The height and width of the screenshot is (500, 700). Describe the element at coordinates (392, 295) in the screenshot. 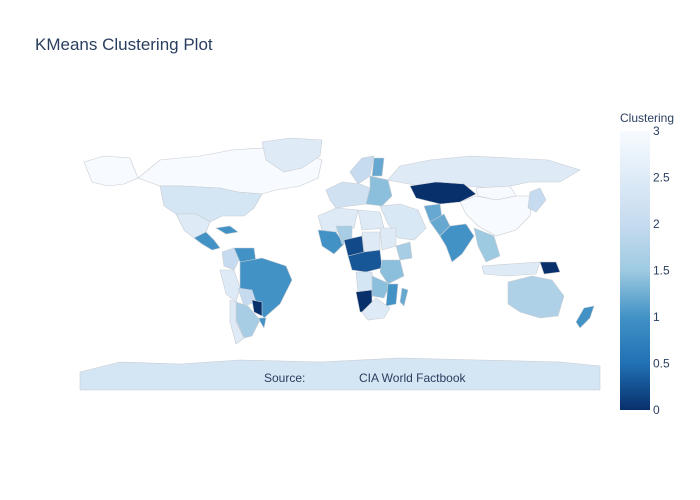

I see `region-mozambique` at that location.